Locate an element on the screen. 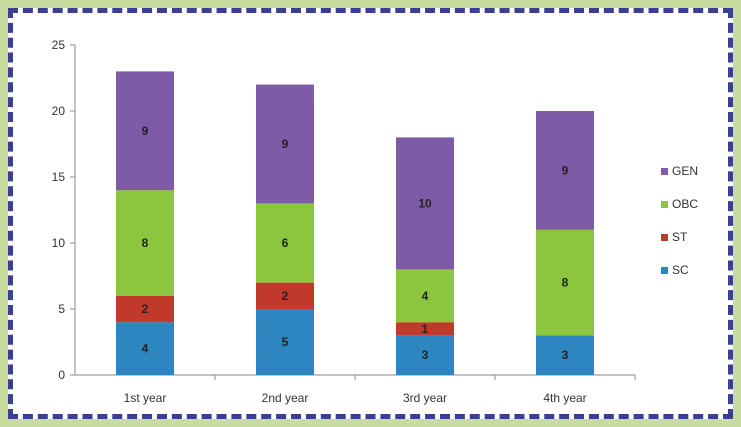 The height and width of the screenshot is (427, 741). x-category-label: 2nd year is located at coordinates (285, 398).